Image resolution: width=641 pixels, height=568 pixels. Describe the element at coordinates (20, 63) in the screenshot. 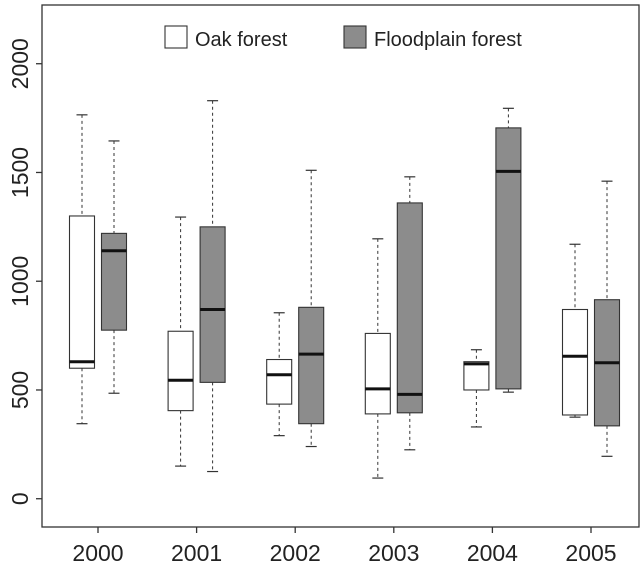

I see `y-tick-label: 2000` at that location.